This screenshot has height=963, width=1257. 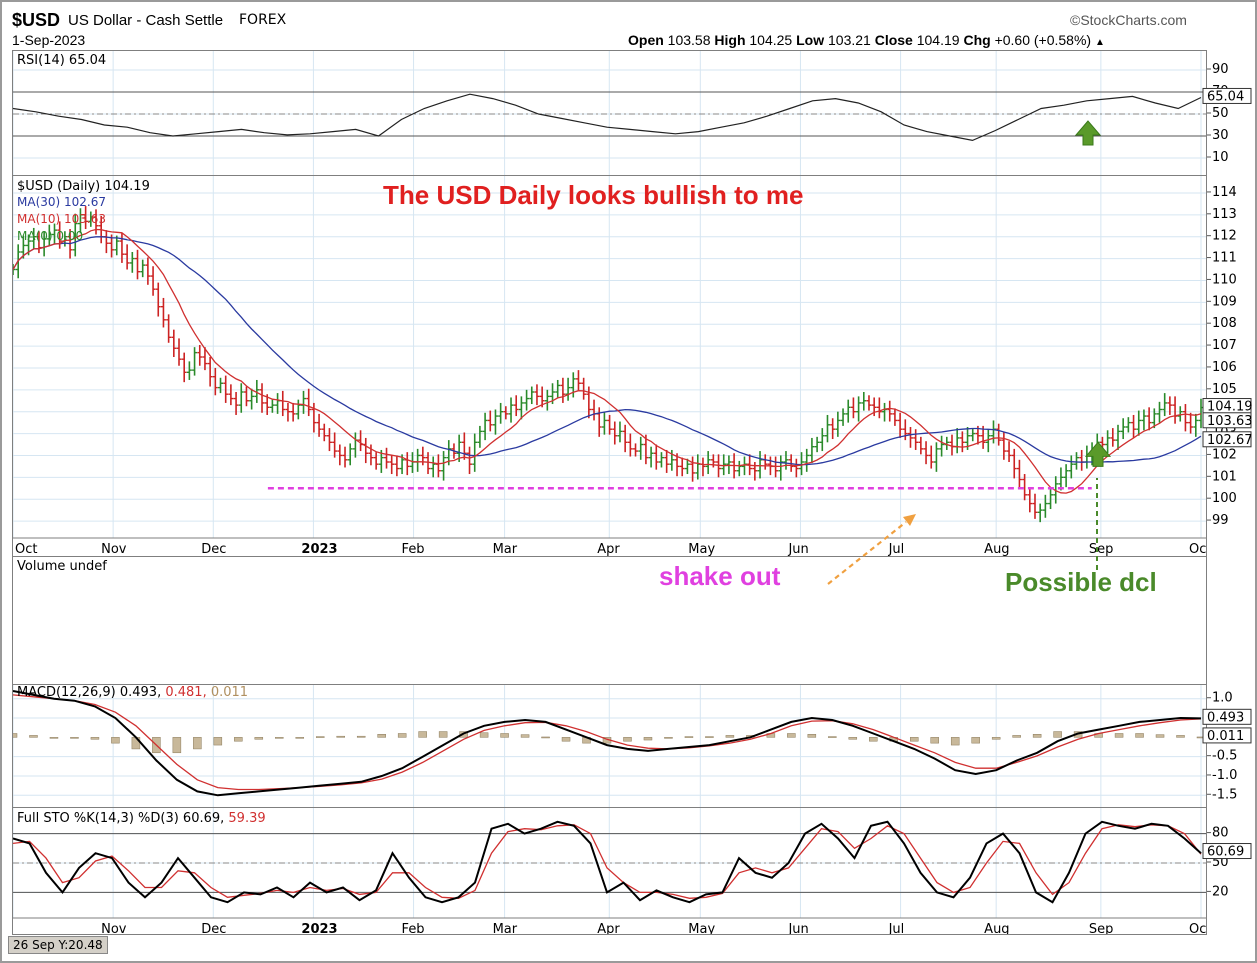 I want to click on price-tick-label: 102, so click(x=1224, y=454).